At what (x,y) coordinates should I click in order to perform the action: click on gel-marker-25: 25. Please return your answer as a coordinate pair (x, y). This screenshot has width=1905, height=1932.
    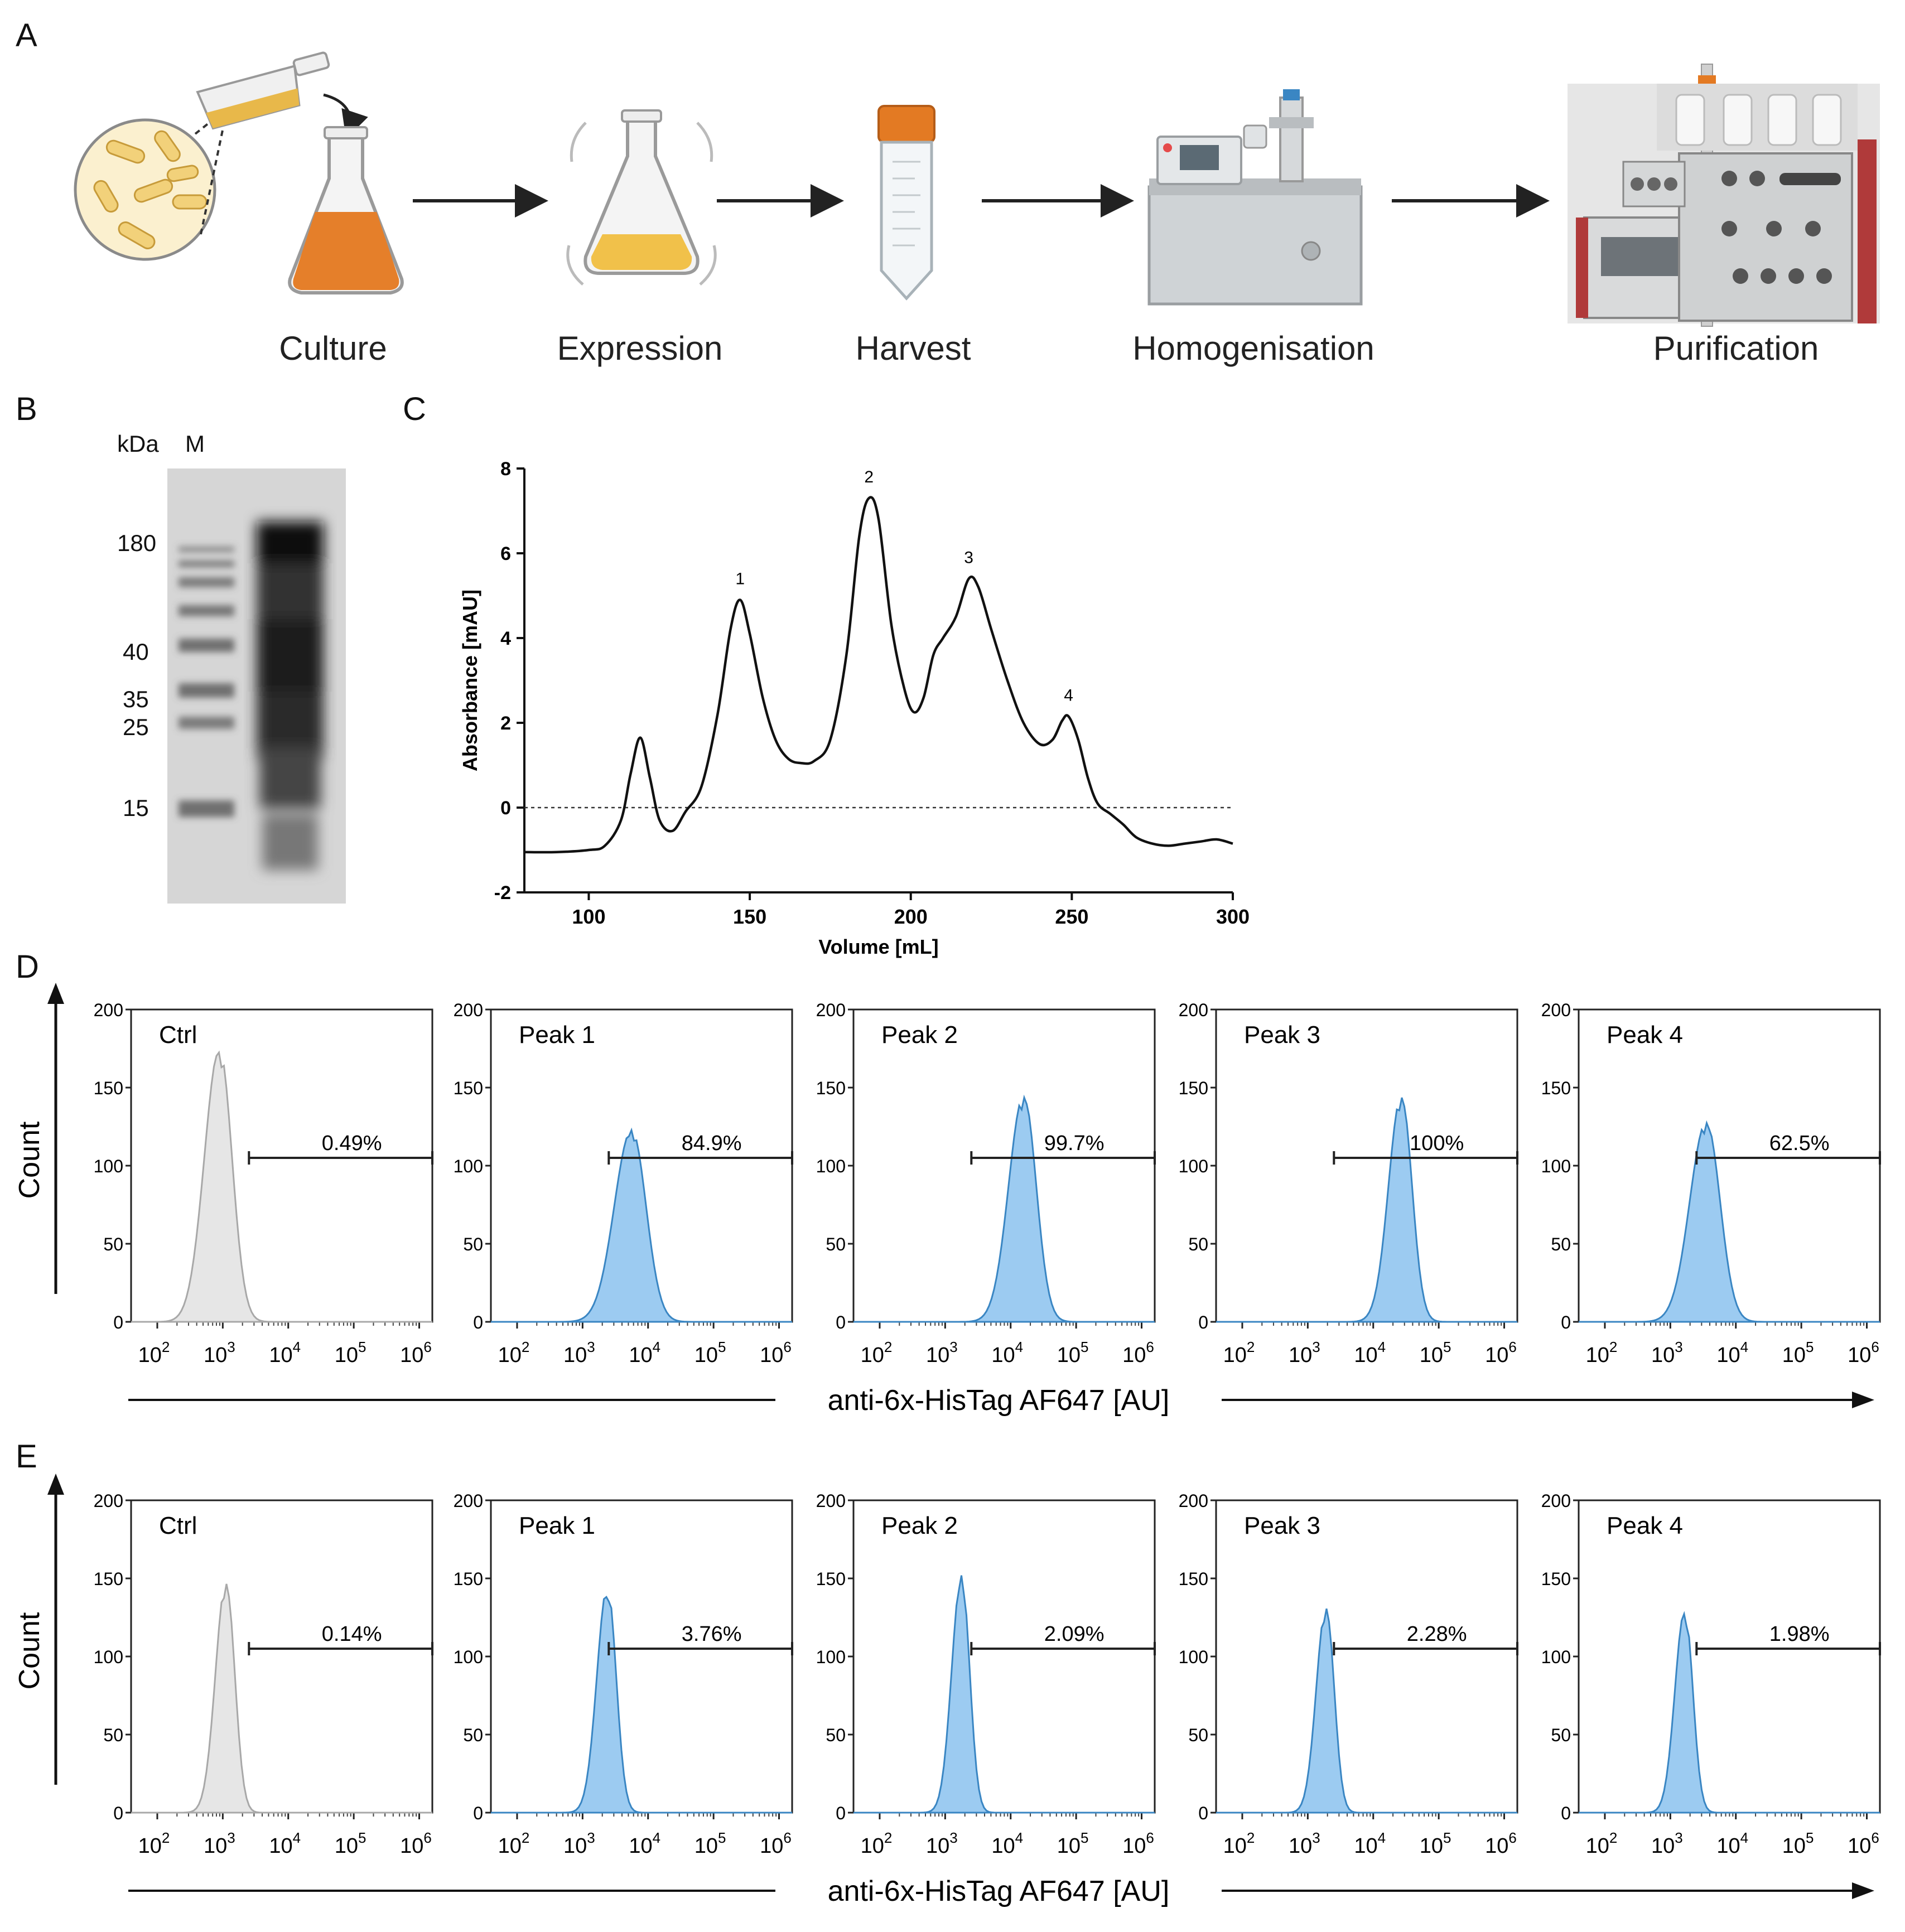
    Looking at the image, I should click on (136, 727).